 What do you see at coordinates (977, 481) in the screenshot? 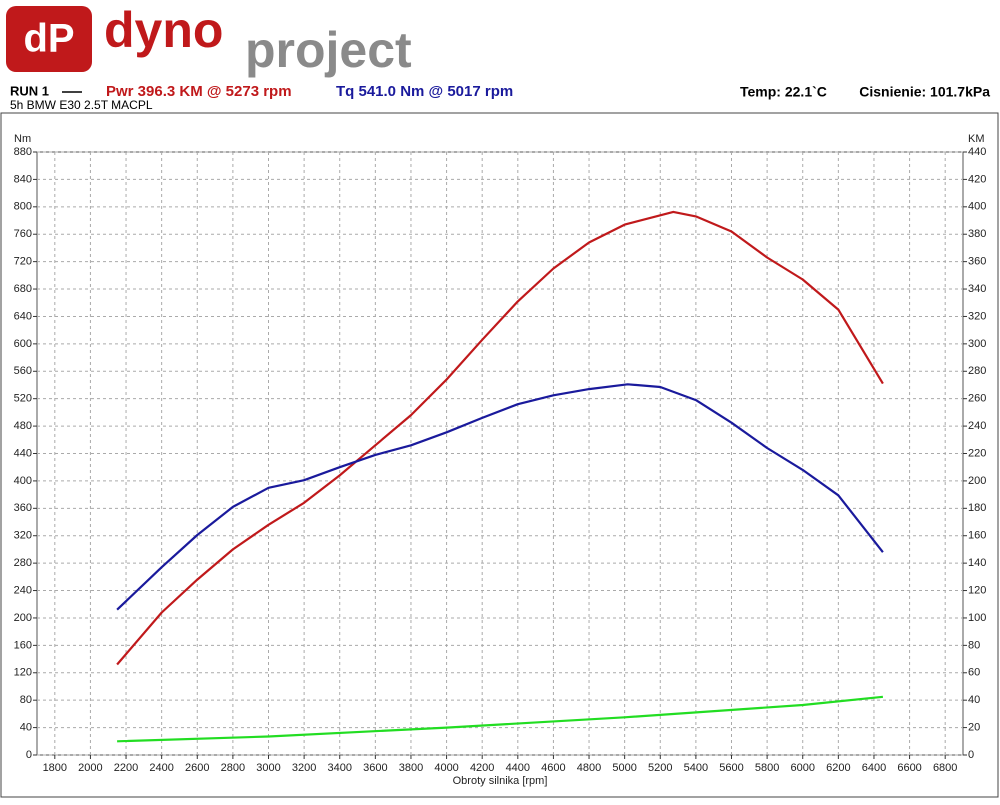
I see `y2-tick-label: 200` at bounding box center [977, 481].